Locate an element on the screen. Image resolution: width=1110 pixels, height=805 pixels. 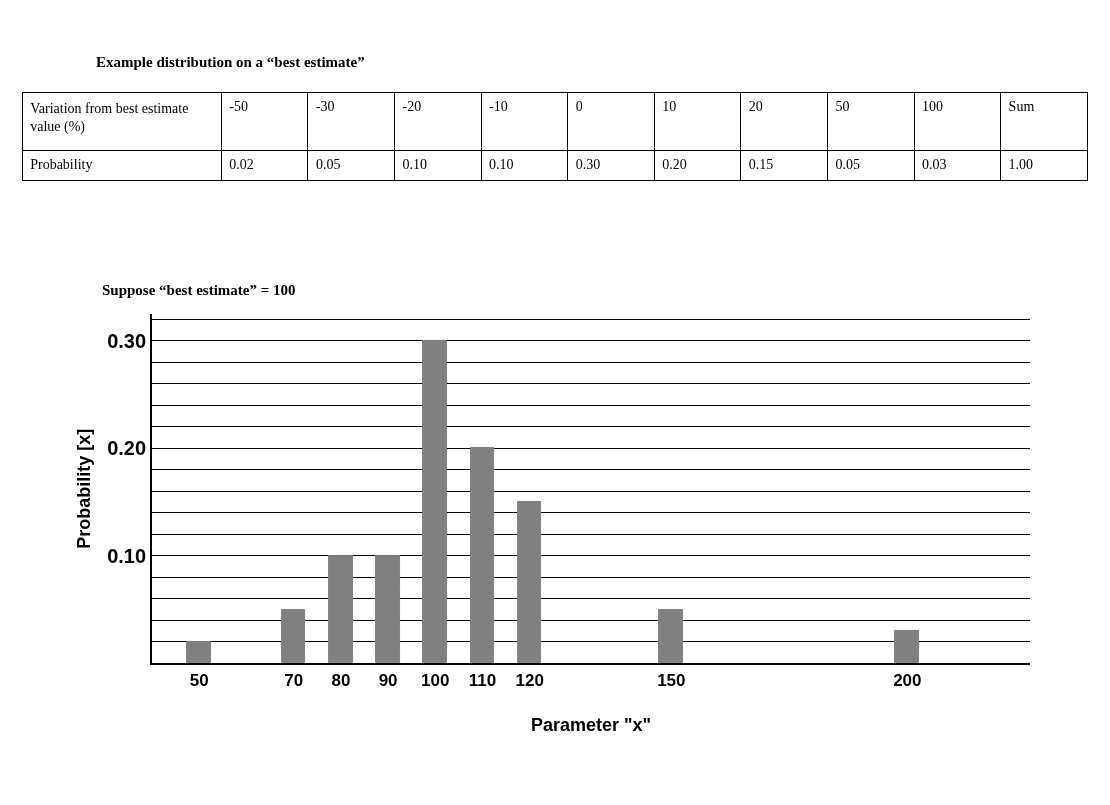
text: 100 is located at coordinates (933, 107).